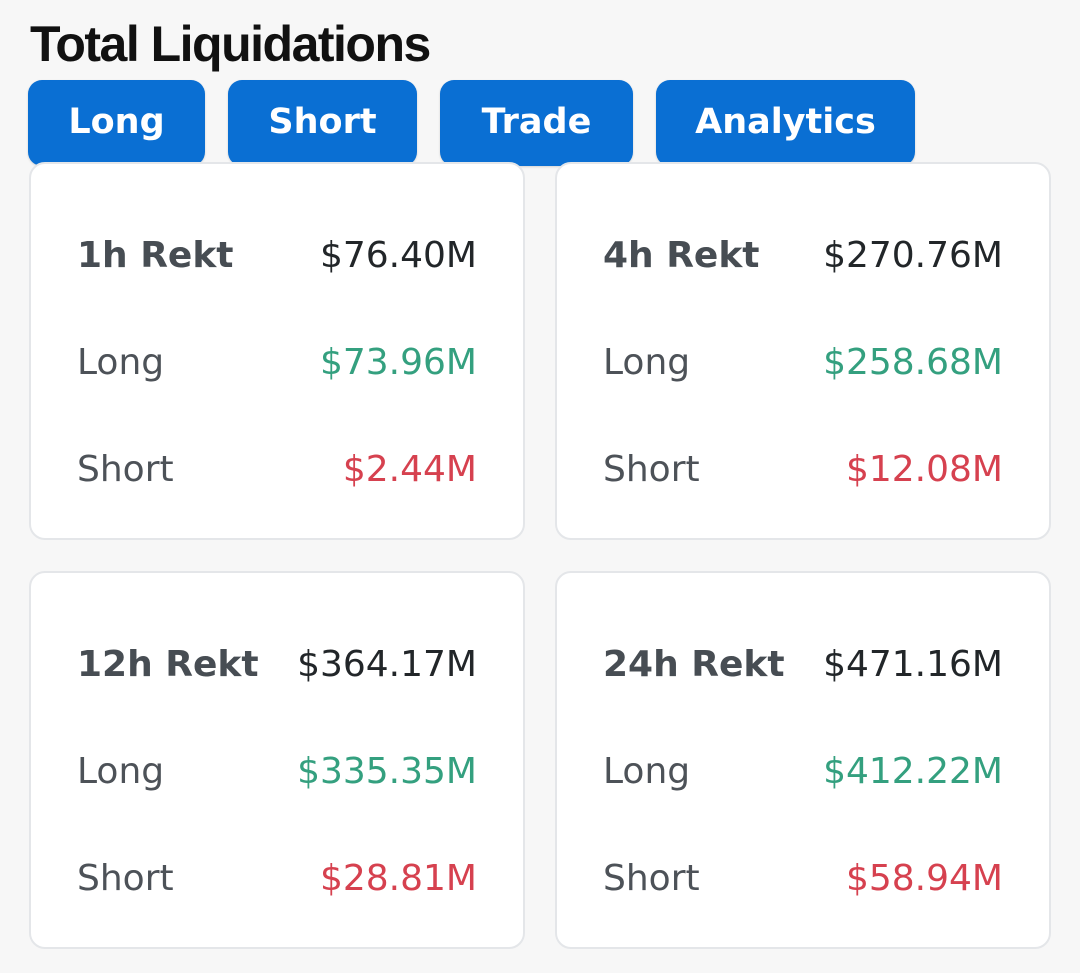  What do you see at coordinates (803, 255) in the screenshot?
I see `total-row: 4h Rekt $270.76M` at bounding box center [803, 255].